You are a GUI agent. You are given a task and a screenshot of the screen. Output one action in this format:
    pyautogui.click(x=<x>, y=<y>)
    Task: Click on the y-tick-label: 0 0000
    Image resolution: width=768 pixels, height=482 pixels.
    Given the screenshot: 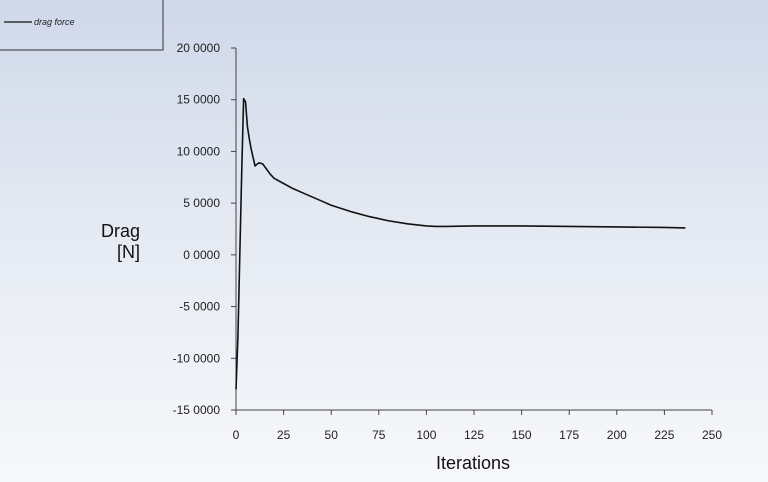 What is the action you would take?
    pyautogui.click(x=201, y=255)
    